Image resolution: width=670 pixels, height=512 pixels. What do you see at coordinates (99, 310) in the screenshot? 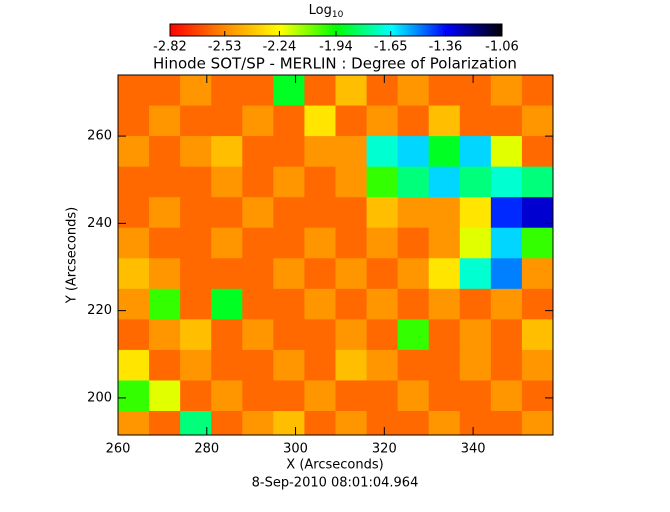
I see `y-tick-label: 220` at bounding box center [99, 310].